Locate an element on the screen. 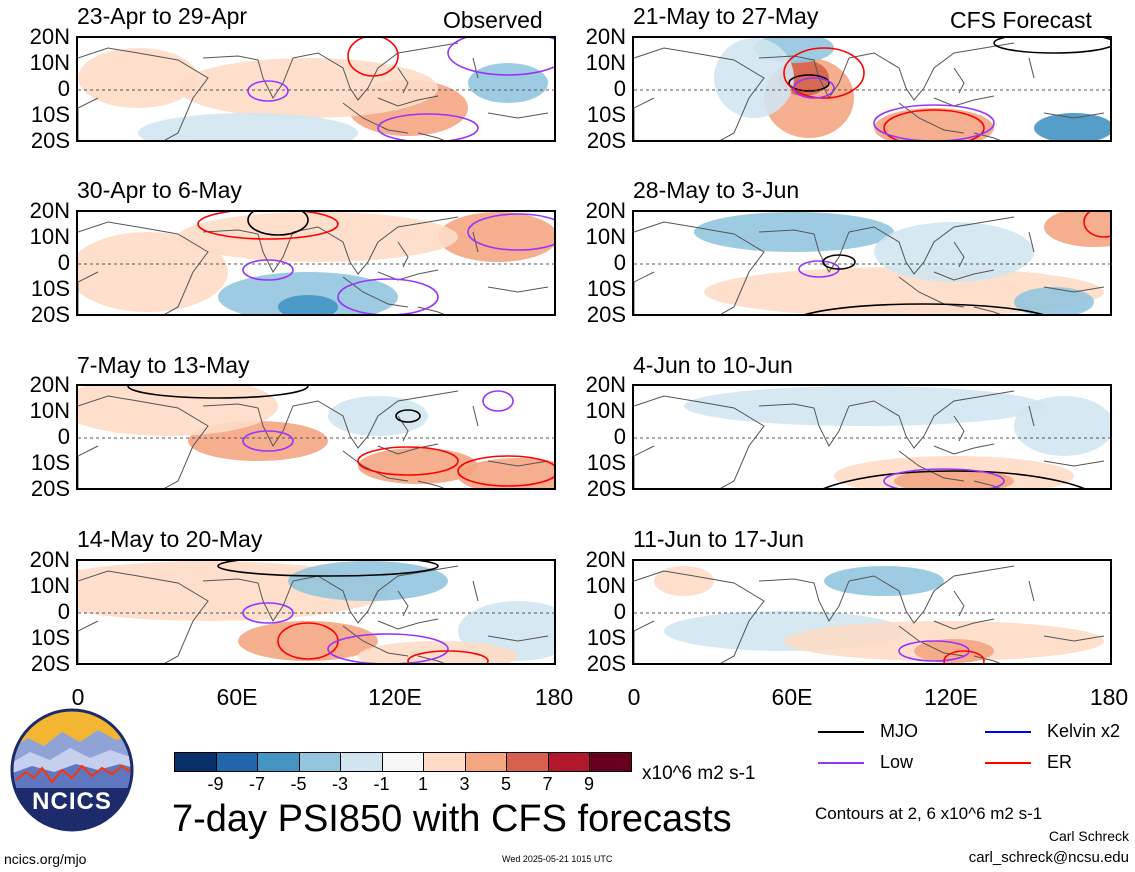  colorbar-label: 5 is located at coordinates (505, 784).